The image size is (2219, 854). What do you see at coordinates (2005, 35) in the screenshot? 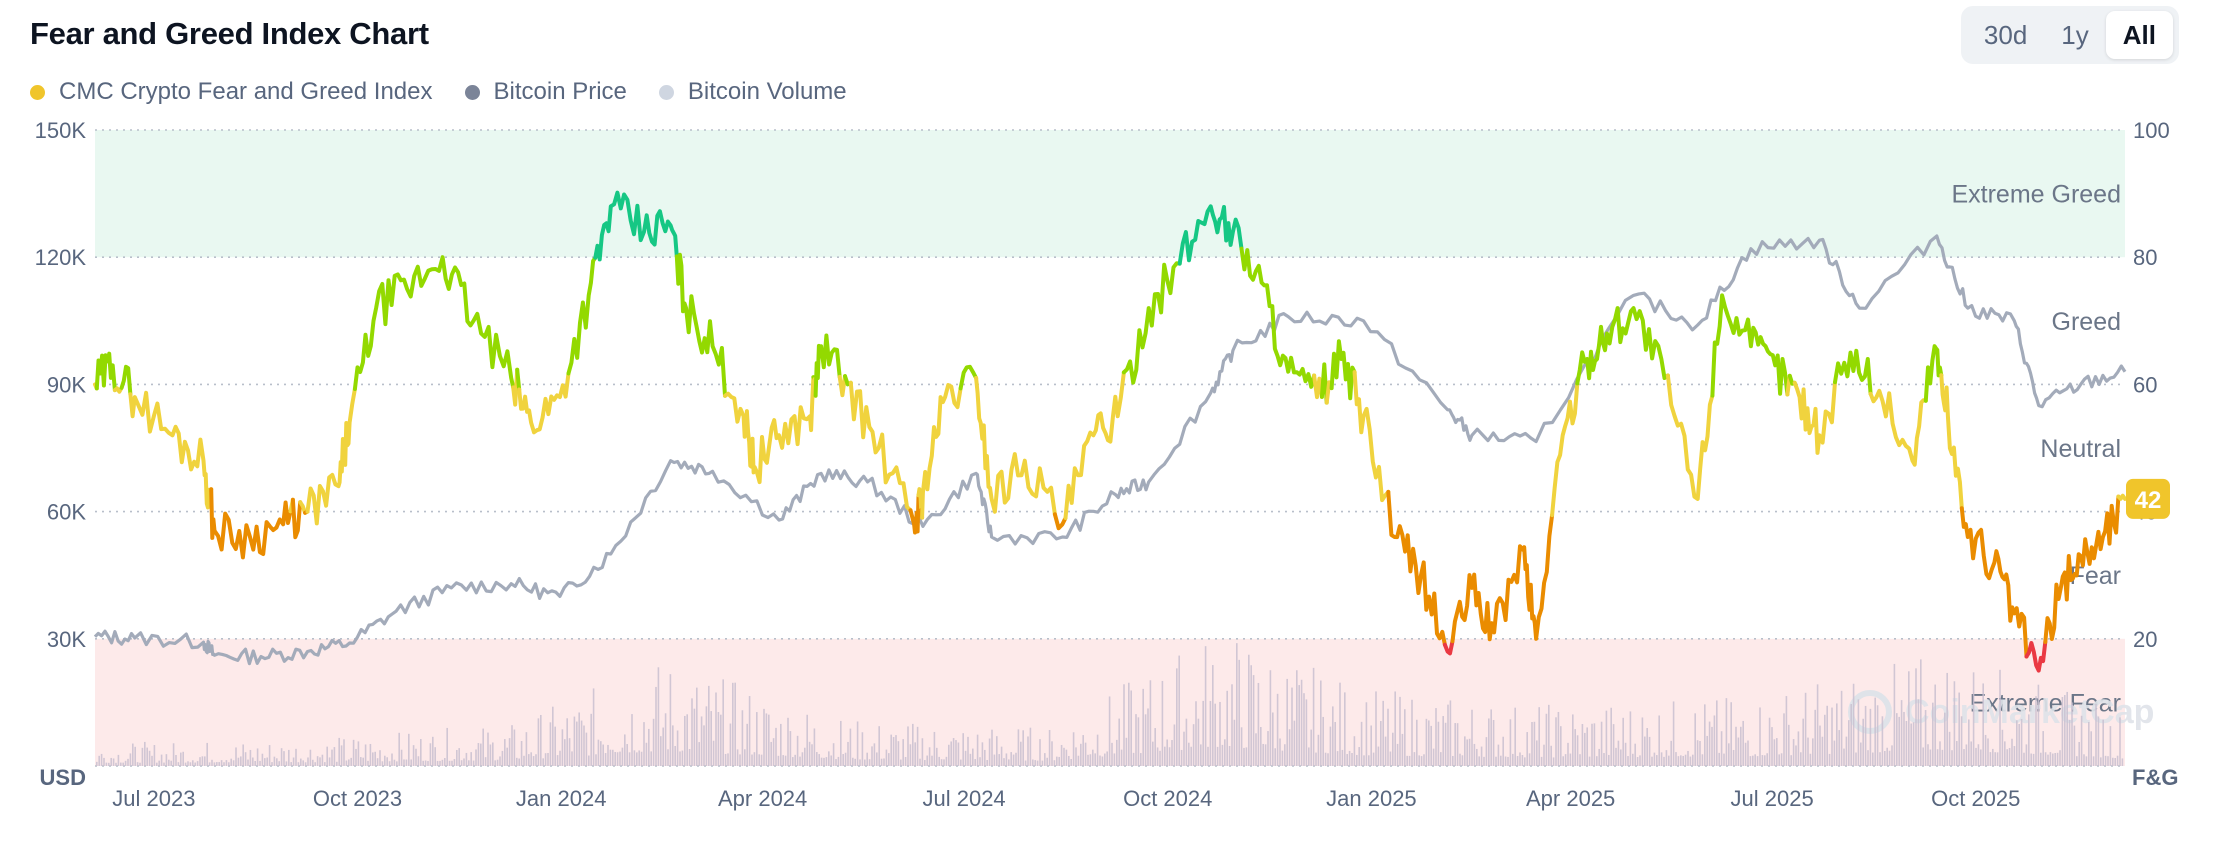
I see `range-30d-button: 30d` at bounding box center [2005, 35].